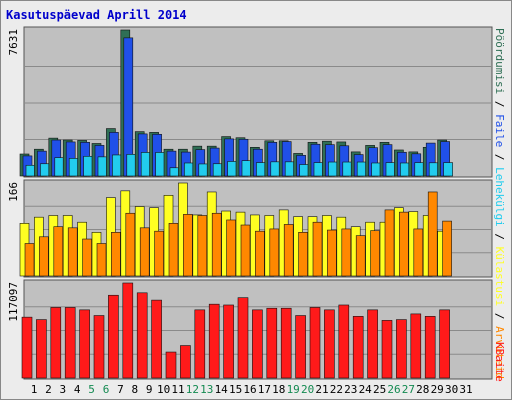 Image resolution: width=512 pixels, height=400 pixels. Describe the element at coordinates (163, 389) in the screenshot. I see `x-tick-label: 10` at that location.